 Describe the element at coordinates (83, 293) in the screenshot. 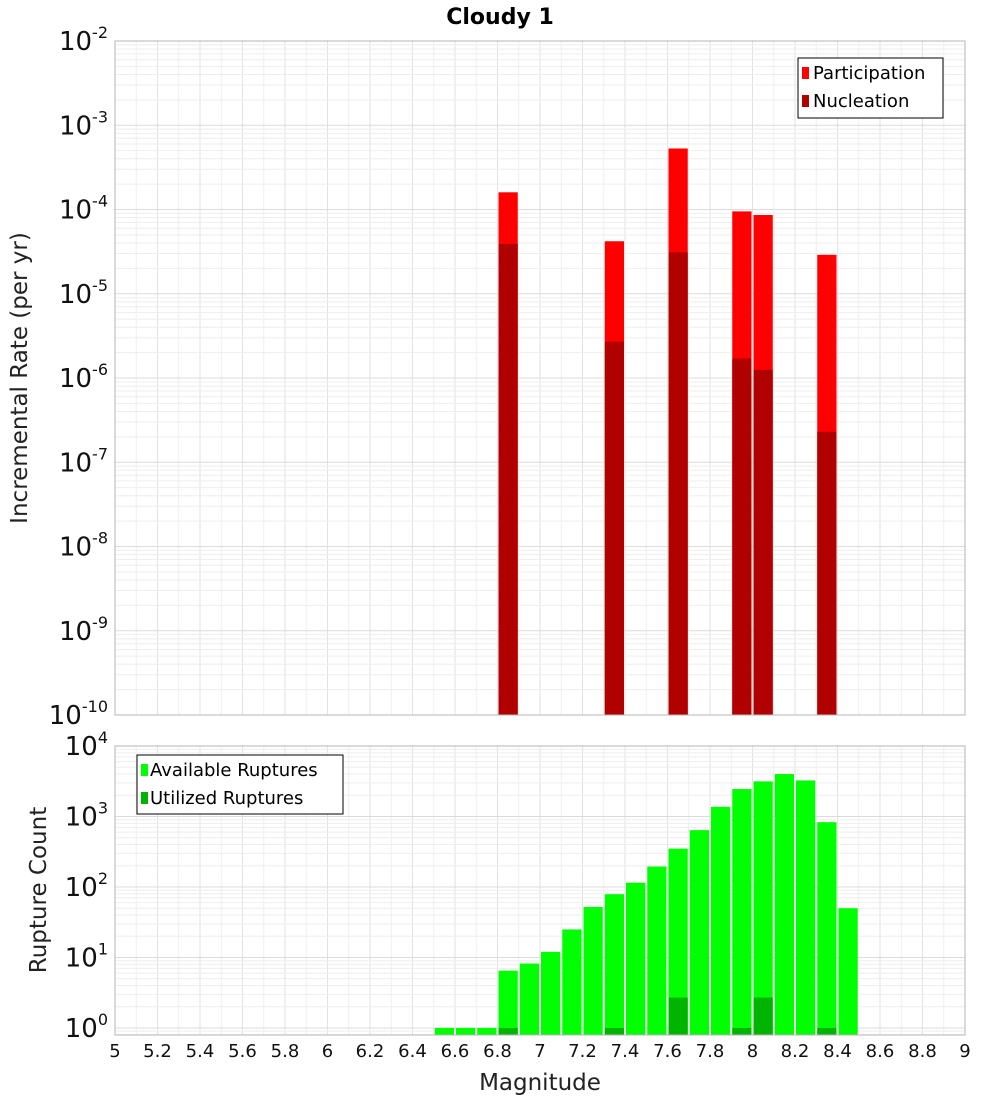

I see `rate-y-tick-label: 10⁻⁵` at that location.